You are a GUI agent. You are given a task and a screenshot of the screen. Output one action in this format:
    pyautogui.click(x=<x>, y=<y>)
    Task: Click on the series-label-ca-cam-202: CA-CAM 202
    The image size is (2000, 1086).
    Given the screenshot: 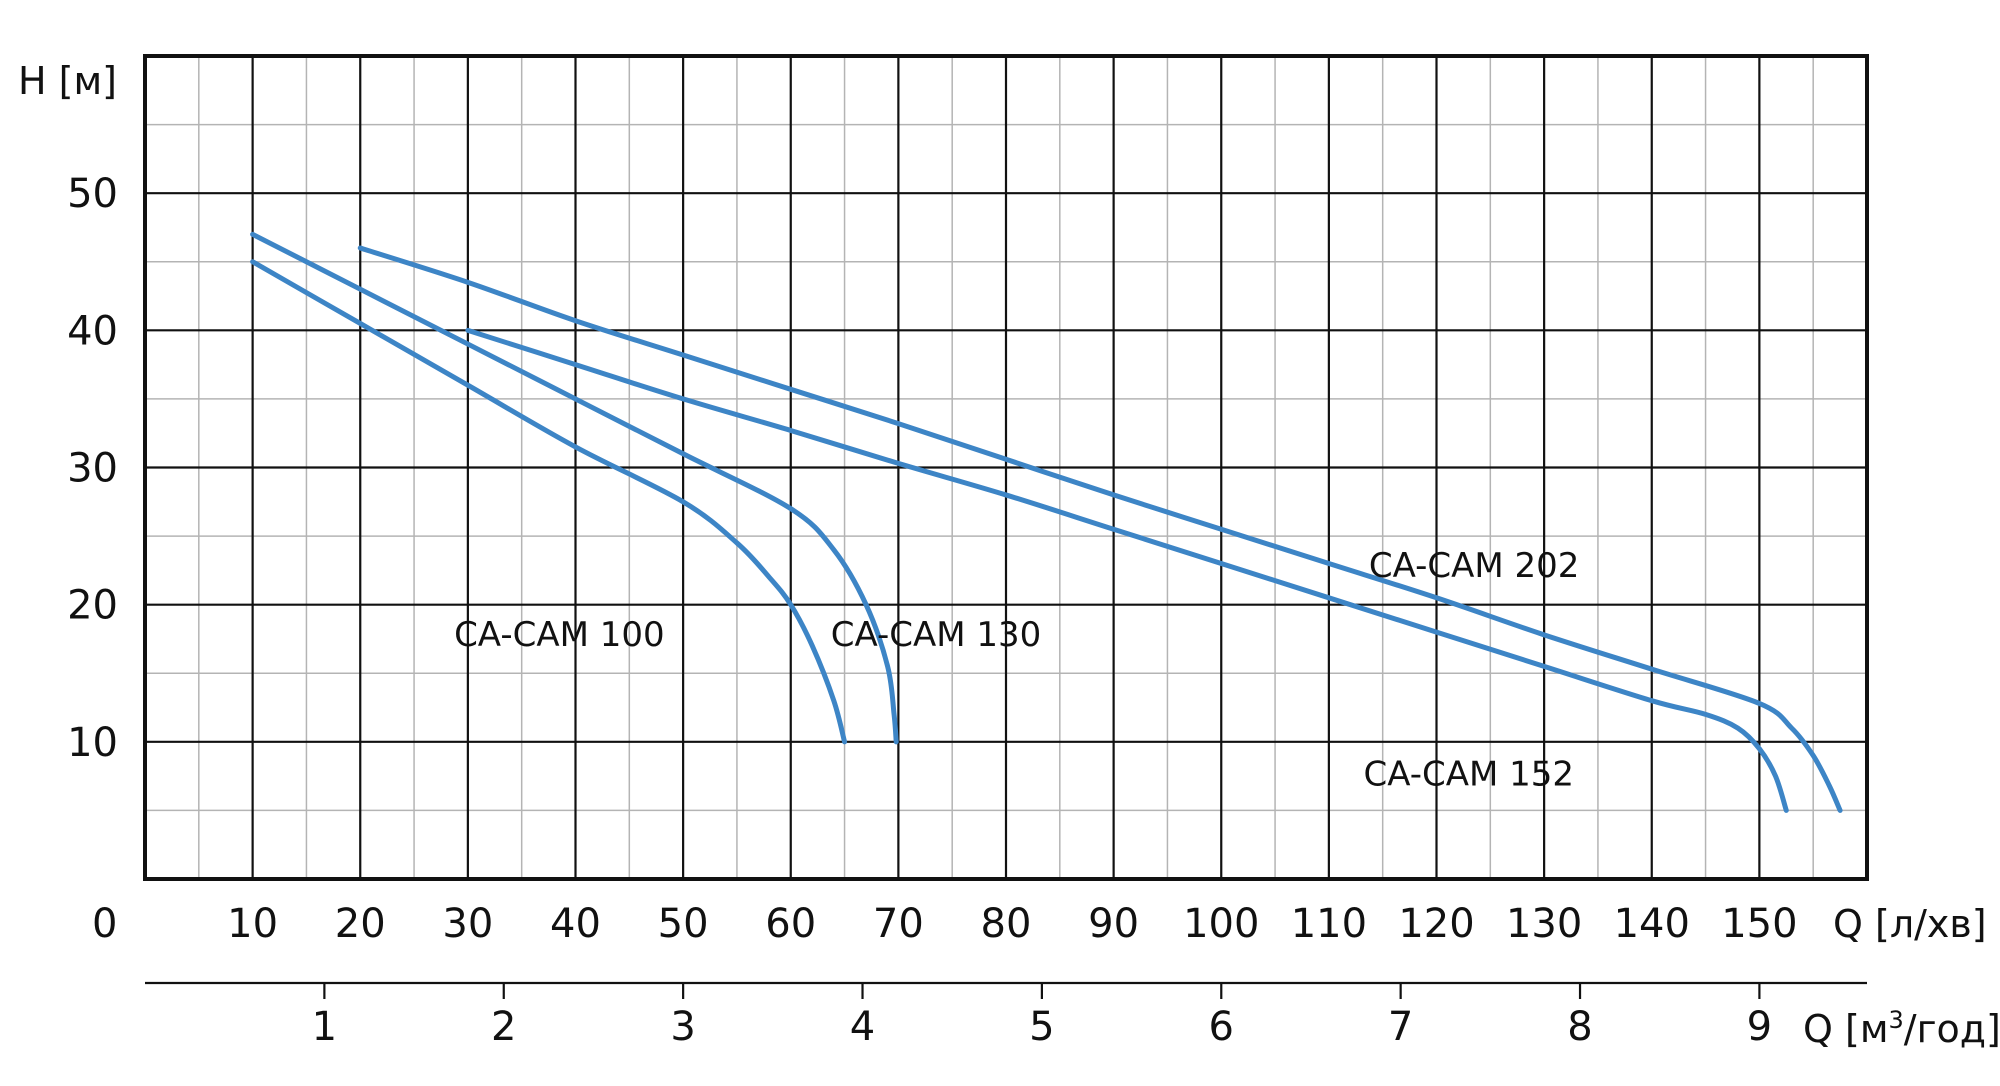 What is the action you would take?
    pyautogui.click(x=1474, y=566)
    